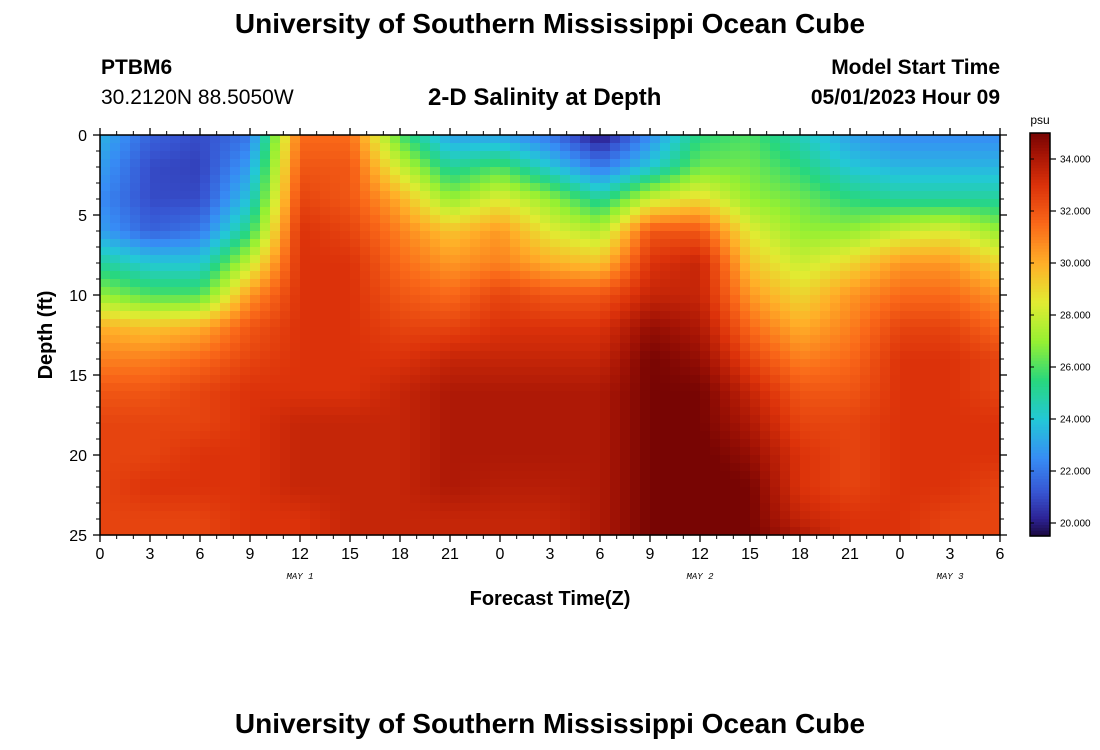 Image resolution: width=1100 pixels, height=750 pixels. Describe the element at coordinates (250, 554) in the screenshot. I see `x-tick-label: 9` at that location.